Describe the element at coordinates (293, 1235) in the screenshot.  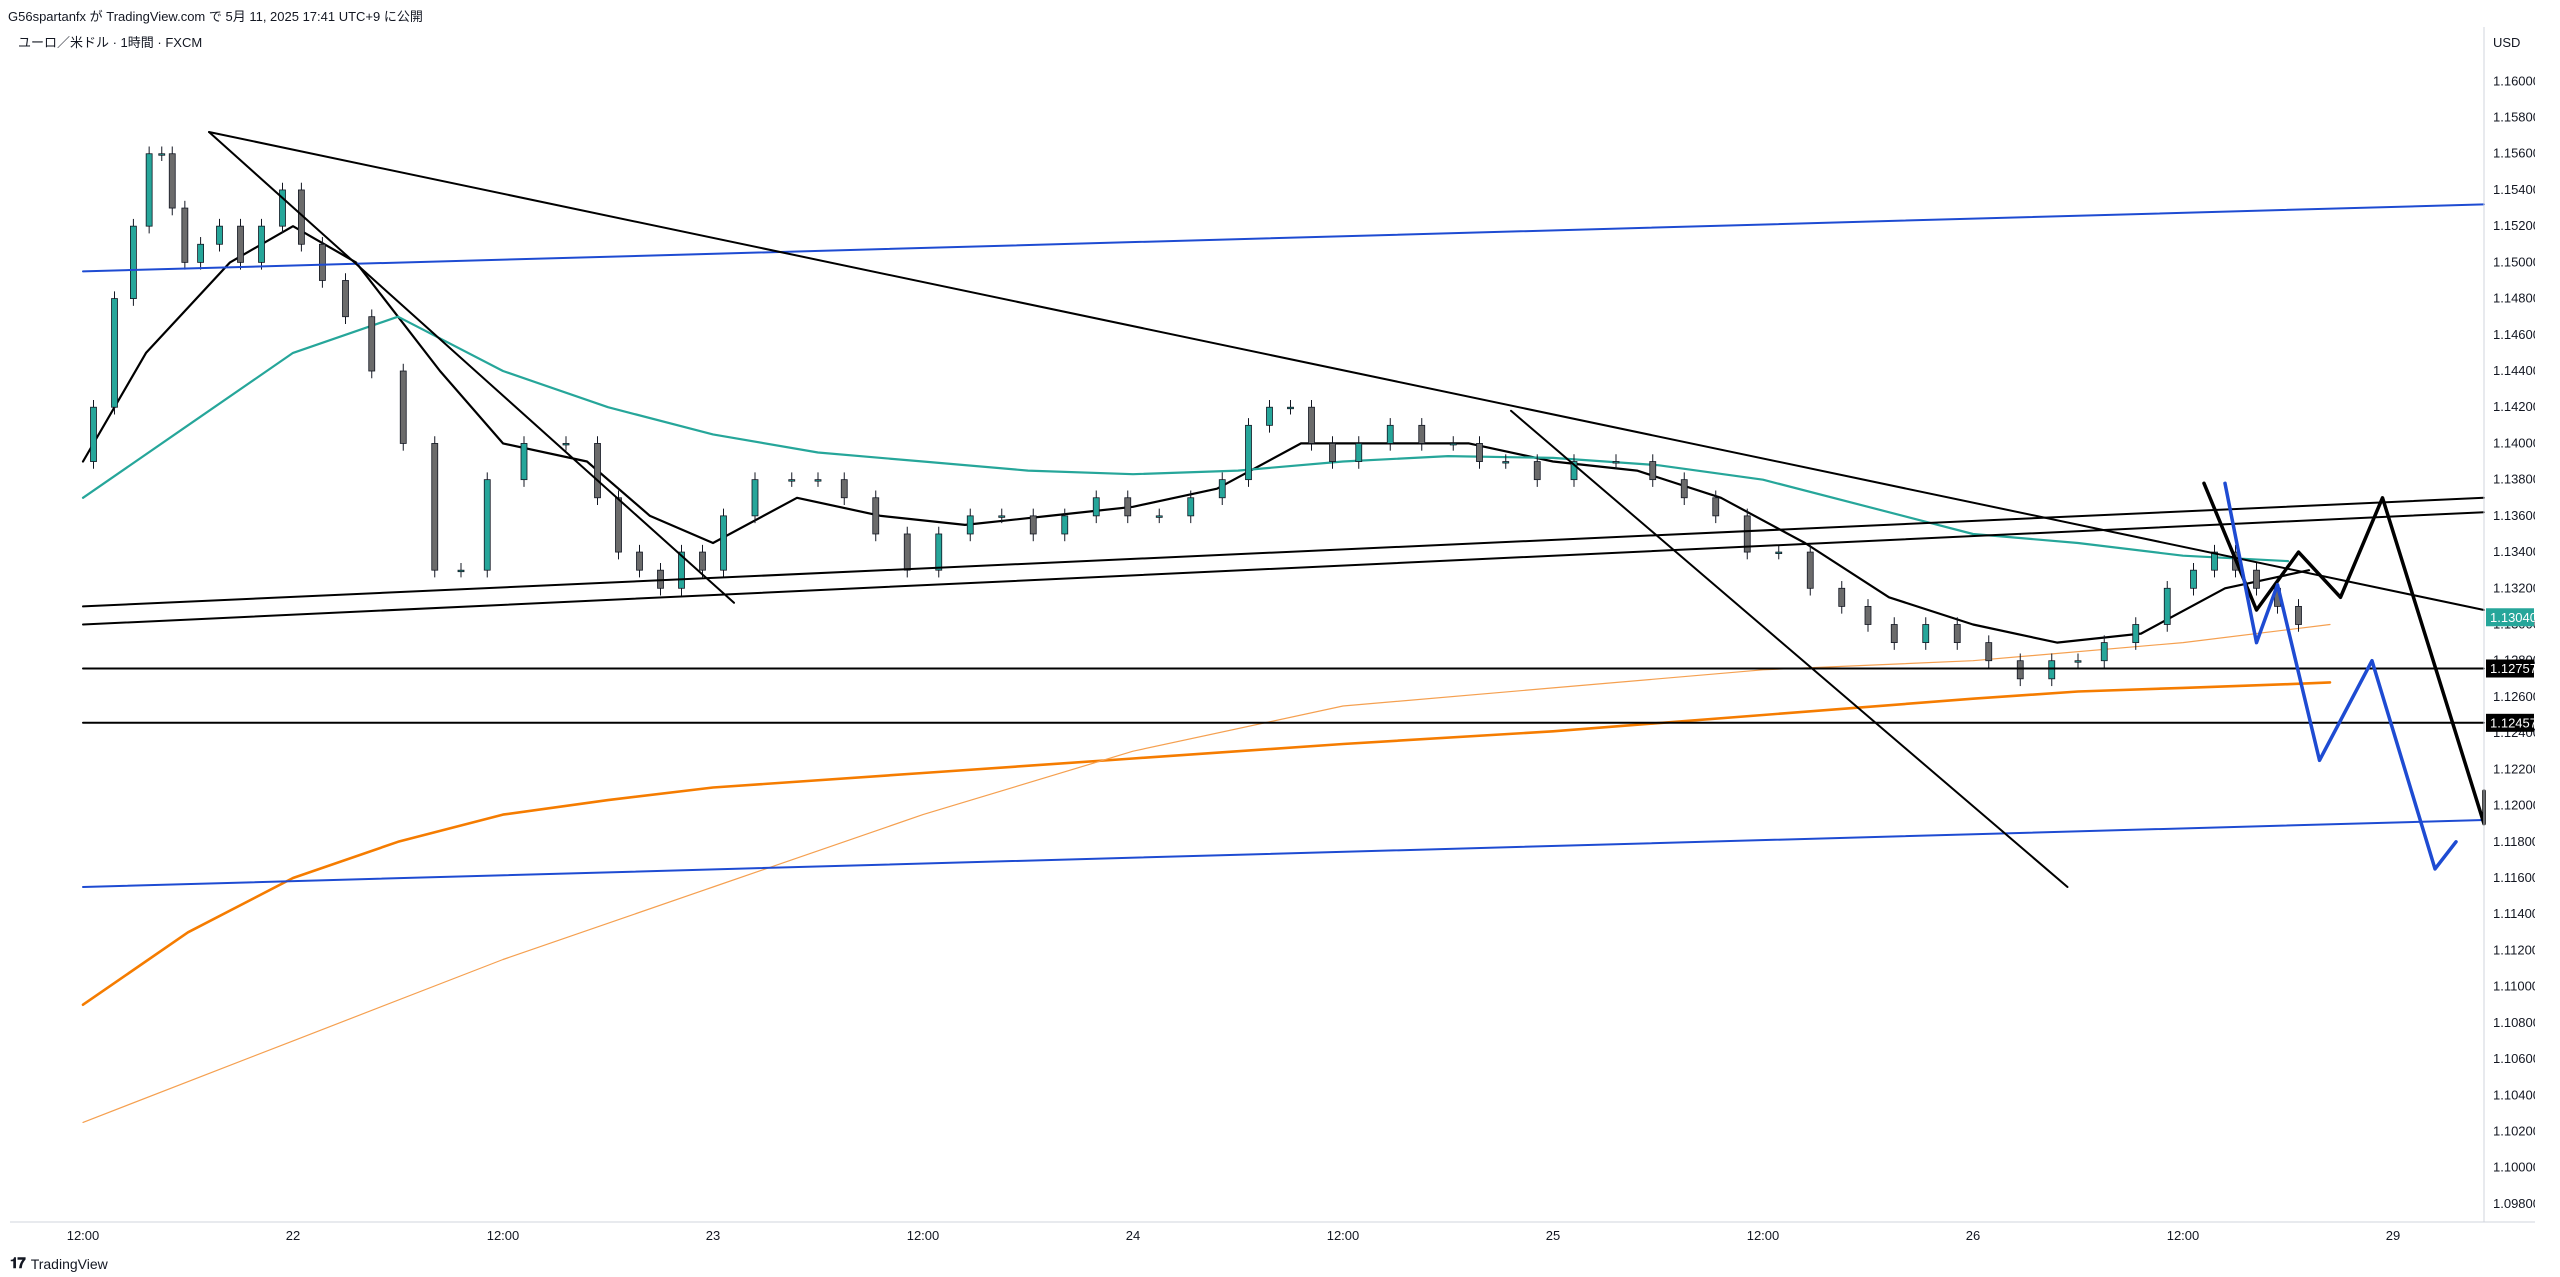
I see `x-tick-label: 22` at that location.